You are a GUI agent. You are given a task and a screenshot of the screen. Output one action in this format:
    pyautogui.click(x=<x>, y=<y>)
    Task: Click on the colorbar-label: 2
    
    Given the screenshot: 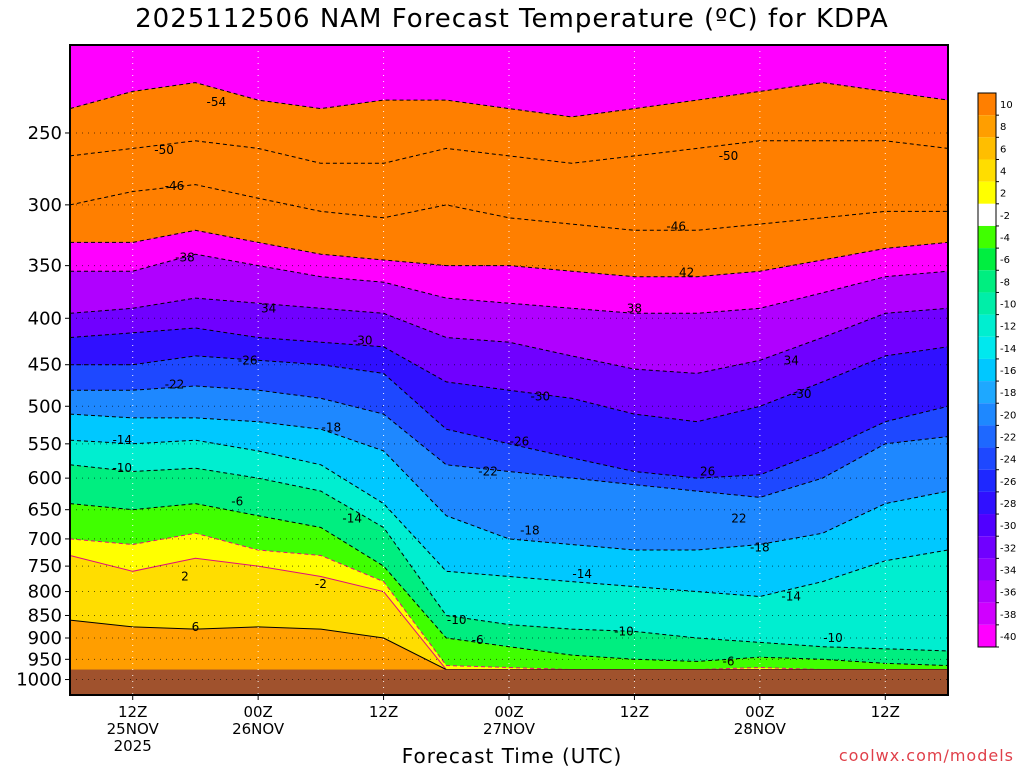 What is the action you would take?
    pyautogui.click(x=1003, y=194)
    